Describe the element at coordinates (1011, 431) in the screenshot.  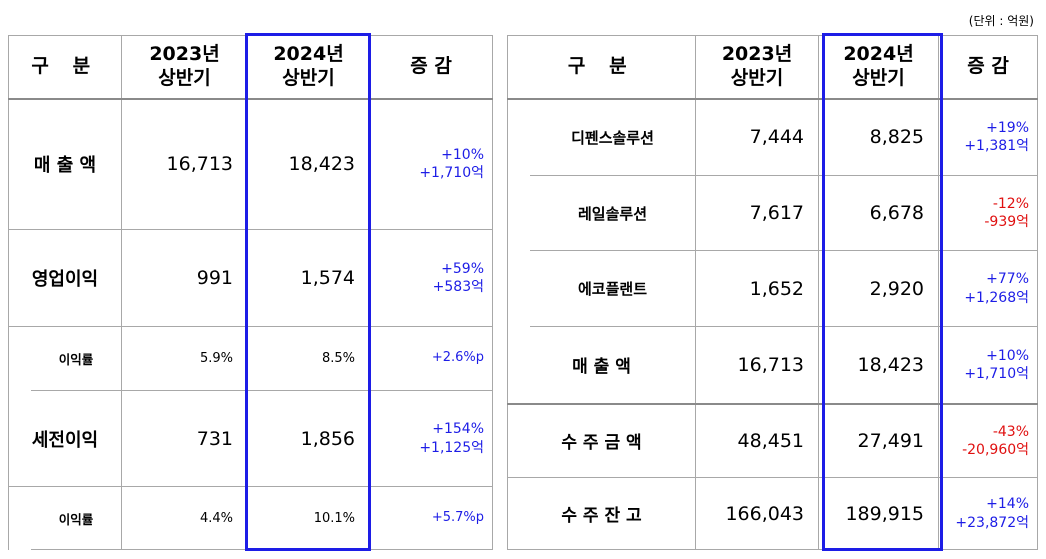
I see `change-pct: -43%` at that location.